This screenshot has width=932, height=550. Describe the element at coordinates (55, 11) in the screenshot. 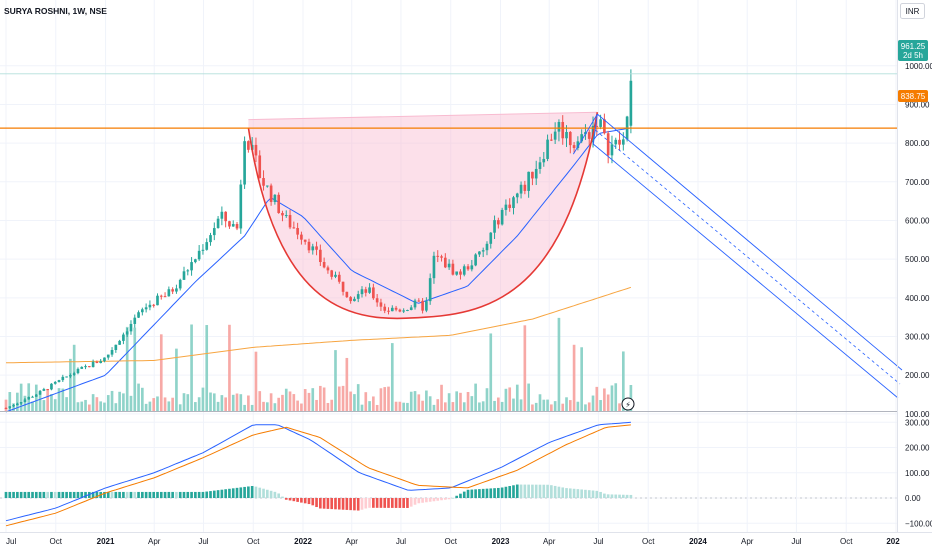

I see `chart-title: SURYA ROSHNI, 1W, NSE` at that location.